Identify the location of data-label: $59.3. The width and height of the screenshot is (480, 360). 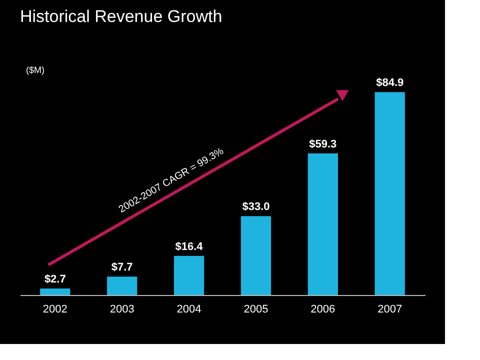
(323, 144).